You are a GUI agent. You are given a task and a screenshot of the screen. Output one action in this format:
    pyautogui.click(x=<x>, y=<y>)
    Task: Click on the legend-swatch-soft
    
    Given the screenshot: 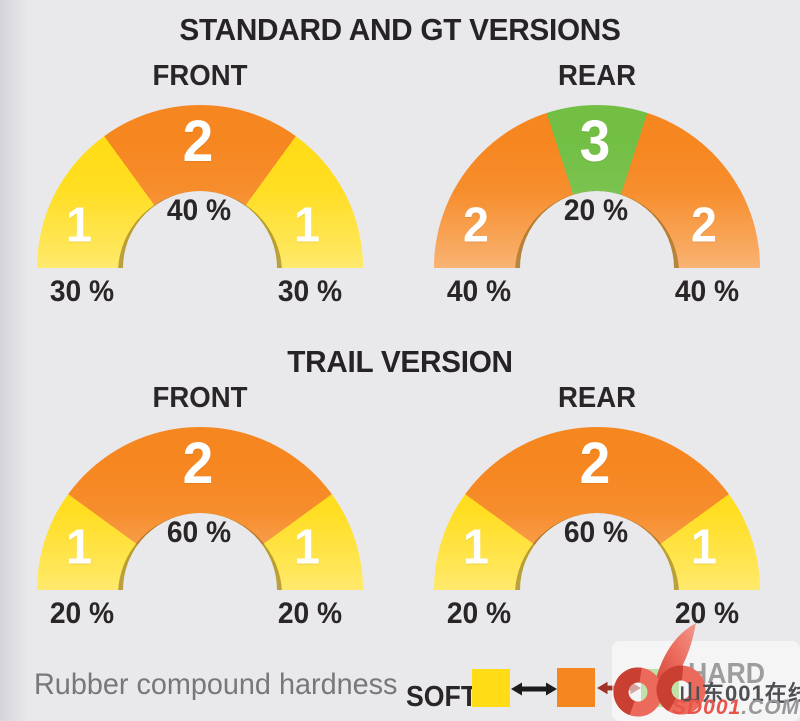 What is the action you would take?
    pyautogui.click(x=491, y=688)
    